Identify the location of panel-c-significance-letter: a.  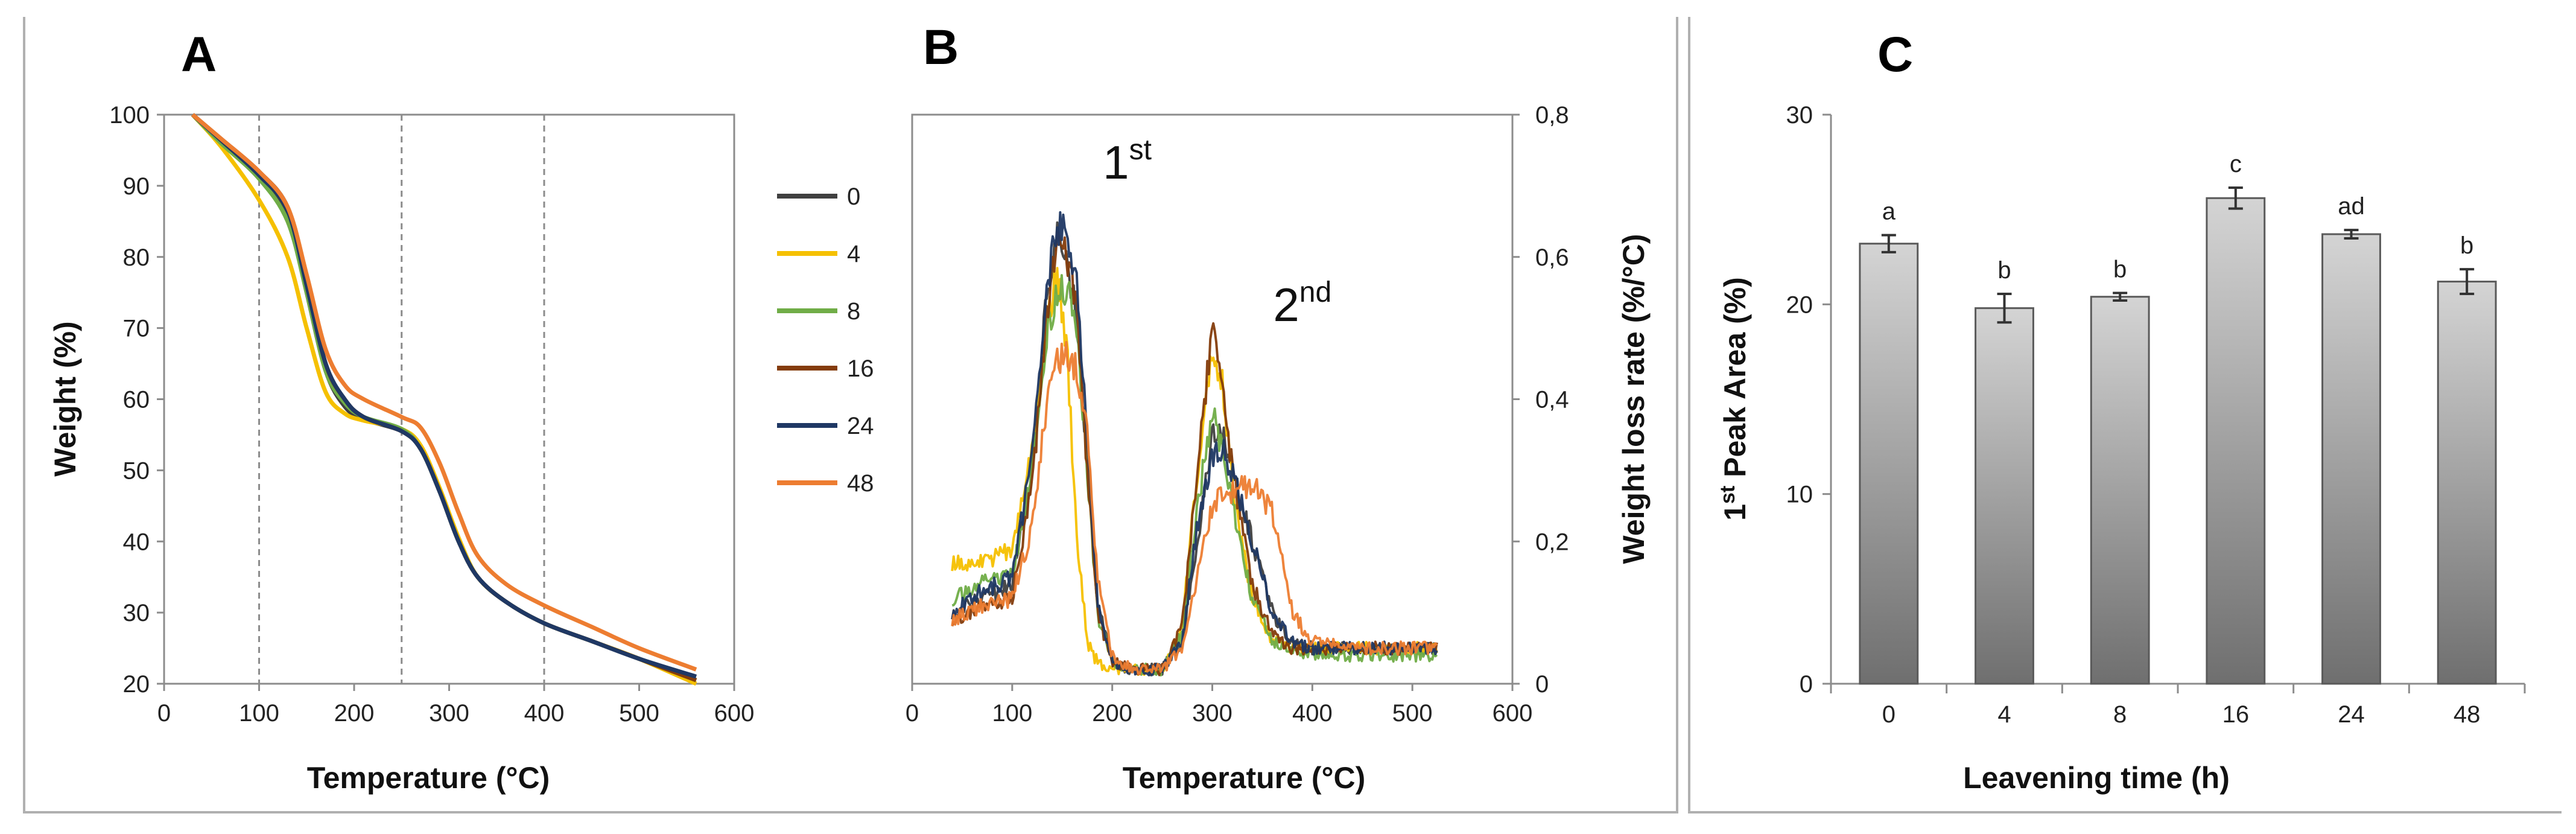
(1889, 212).